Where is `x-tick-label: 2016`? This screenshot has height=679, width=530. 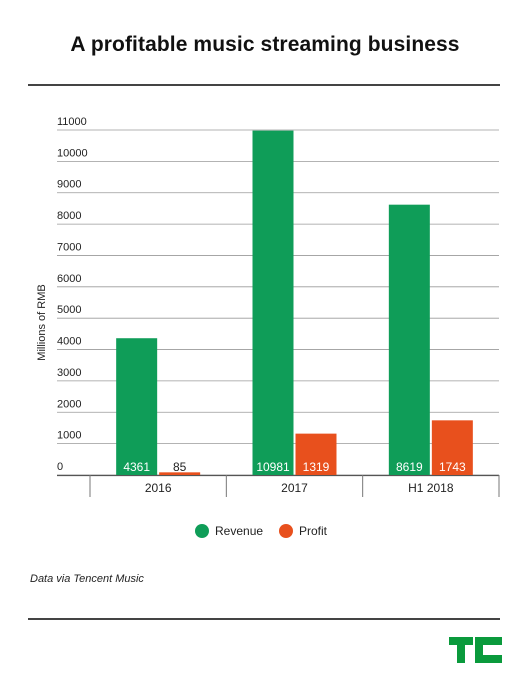
x-tick-label: 2016 is located at coordinates (158, 488).